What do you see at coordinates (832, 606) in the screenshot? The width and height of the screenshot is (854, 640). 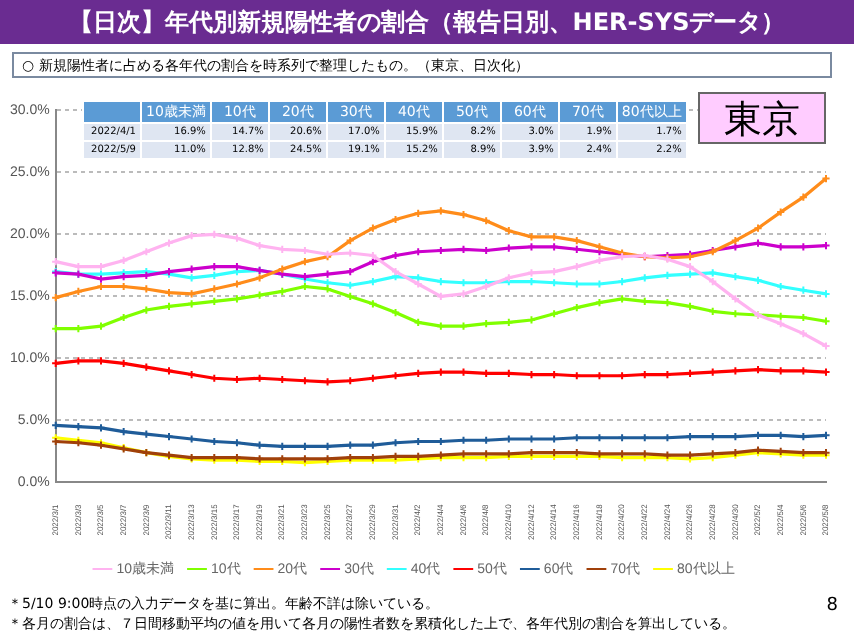 I see `text: 8` at bounding box center [832, 606].